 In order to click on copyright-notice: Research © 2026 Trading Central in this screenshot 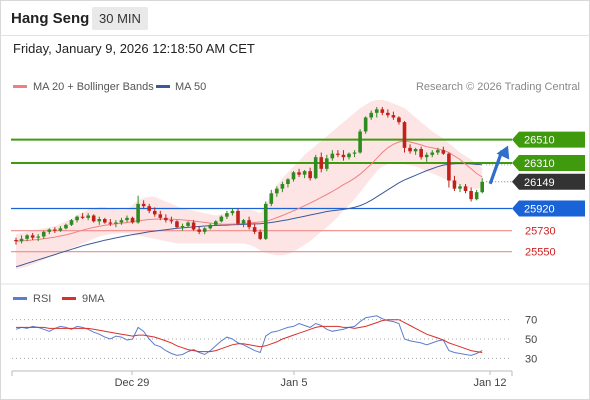, I will do `click(498, 87)`.